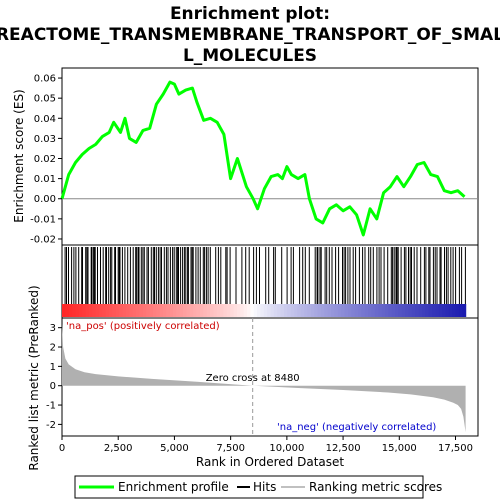  What do you see at coordinates (266, 445) in the screenshot?
I see `x-ticks: 0 2,500 5,000 7,500 10,000 12,500 15,000 17,500` at bounding box center [266, 445].